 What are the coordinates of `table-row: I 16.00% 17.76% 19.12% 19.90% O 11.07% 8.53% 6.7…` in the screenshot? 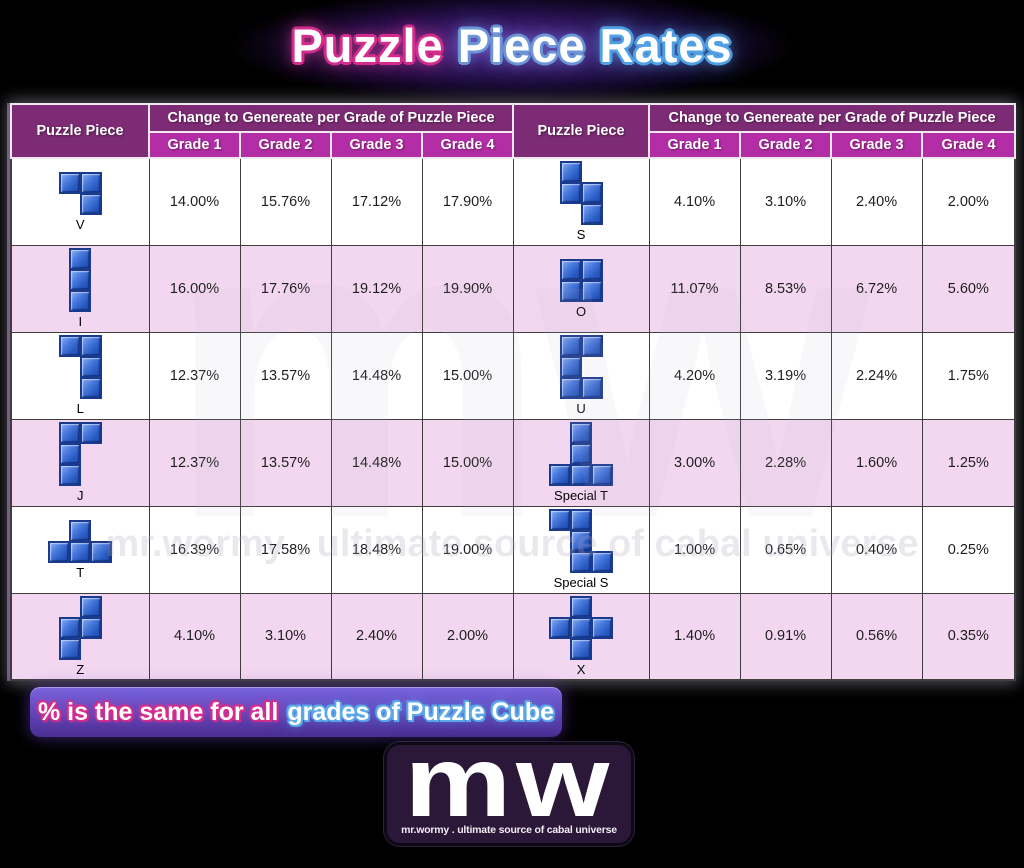 It's located at (513, 288).